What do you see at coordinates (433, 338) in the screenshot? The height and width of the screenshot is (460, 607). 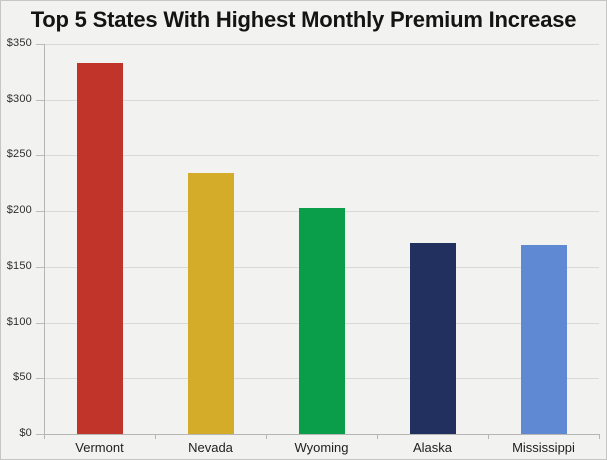 I see `bar-alaska` at bounding box center [433, 338].